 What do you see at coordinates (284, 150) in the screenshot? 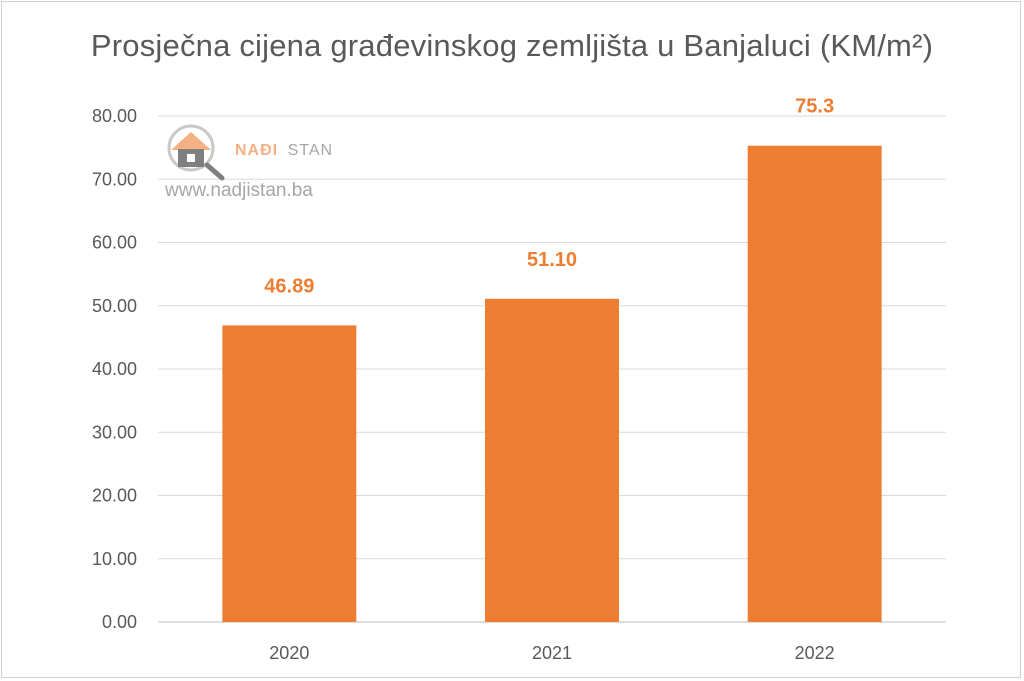
I see `svg-text: NAĐI STAN` at bounding box center [284, 150].